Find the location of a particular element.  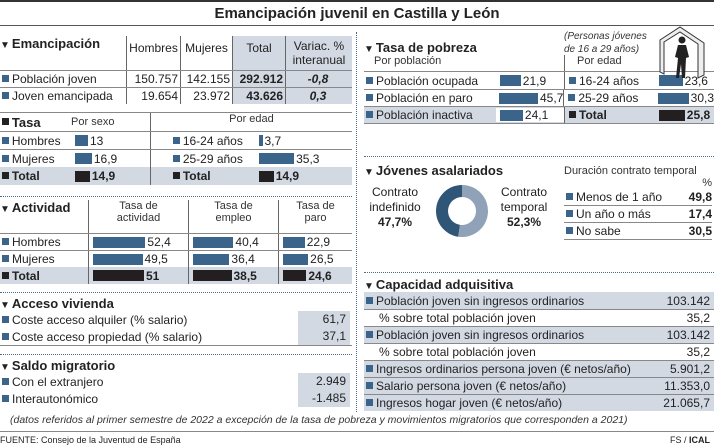

bar-cell: 24,6 is located at coordinates (315, 275).